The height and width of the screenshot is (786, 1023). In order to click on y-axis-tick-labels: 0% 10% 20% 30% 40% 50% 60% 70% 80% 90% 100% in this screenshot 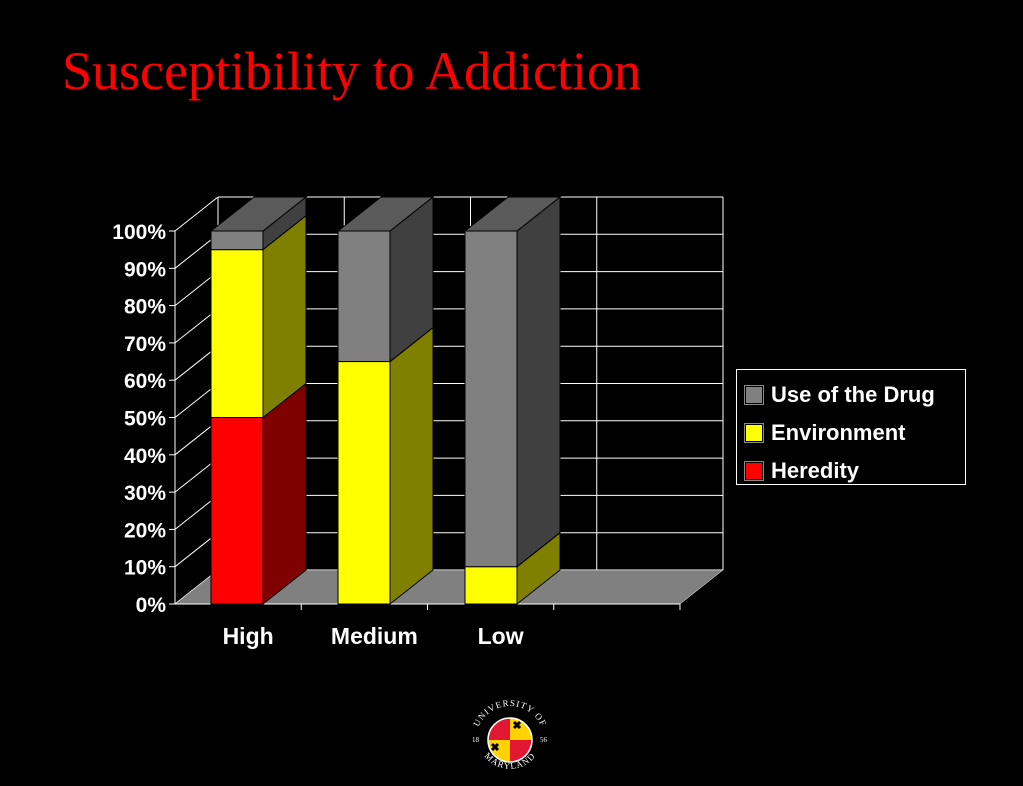, I will do `click(139, 419)`.